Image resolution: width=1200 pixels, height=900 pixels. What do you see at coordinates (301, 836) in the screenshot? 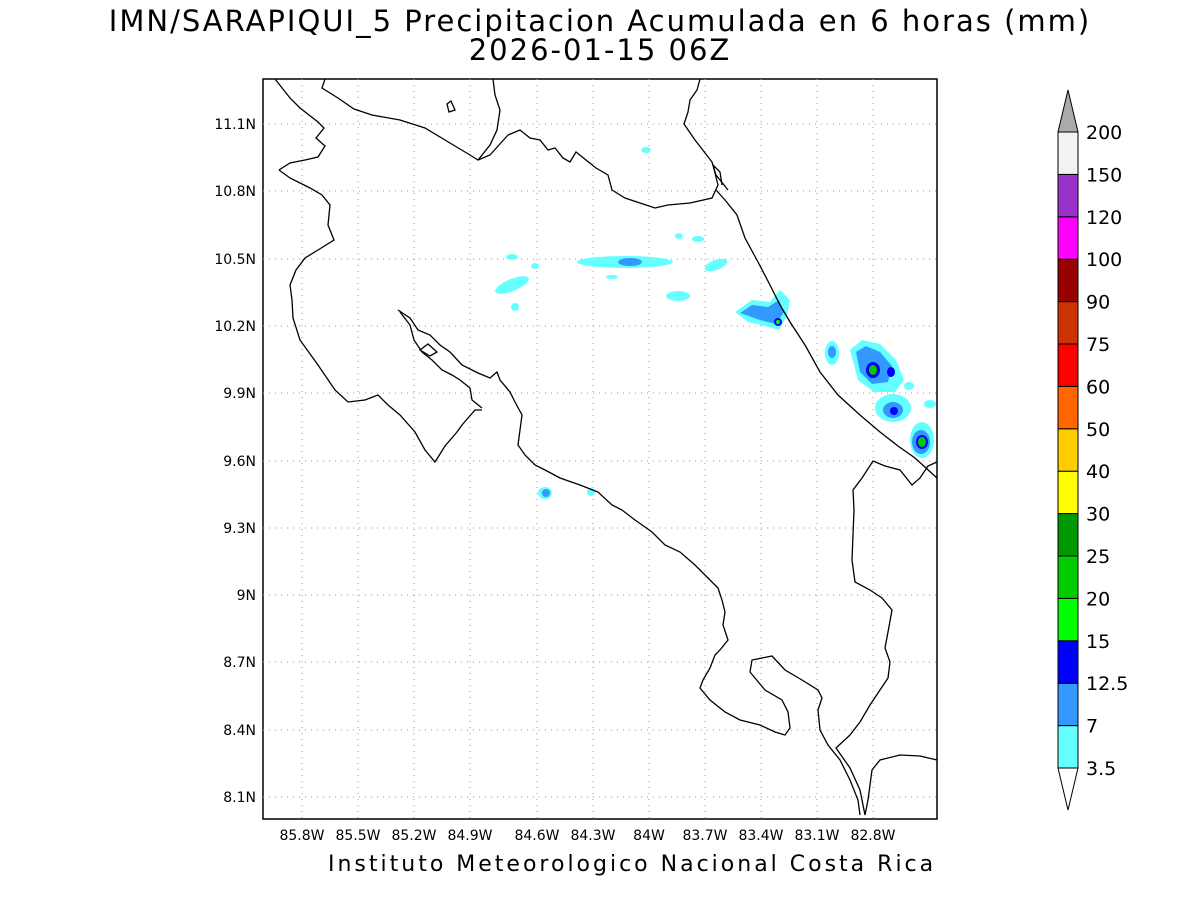
I see `lon-label: 85.8W` at bounding box center [301, 836].